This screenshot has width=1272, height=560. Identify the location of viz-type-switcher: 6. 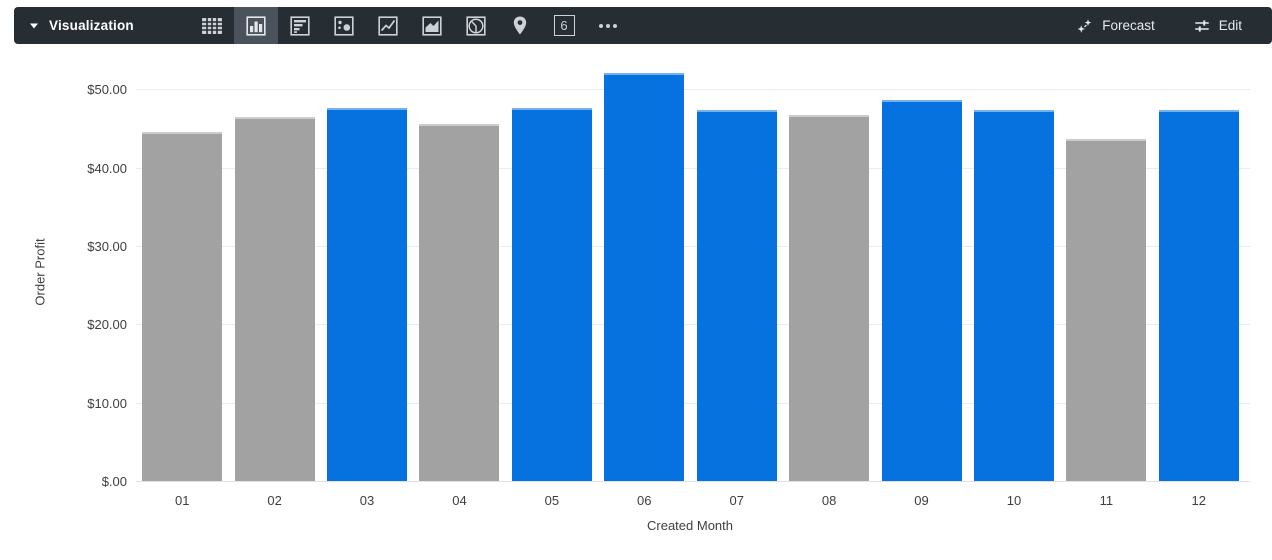
(410, 25).